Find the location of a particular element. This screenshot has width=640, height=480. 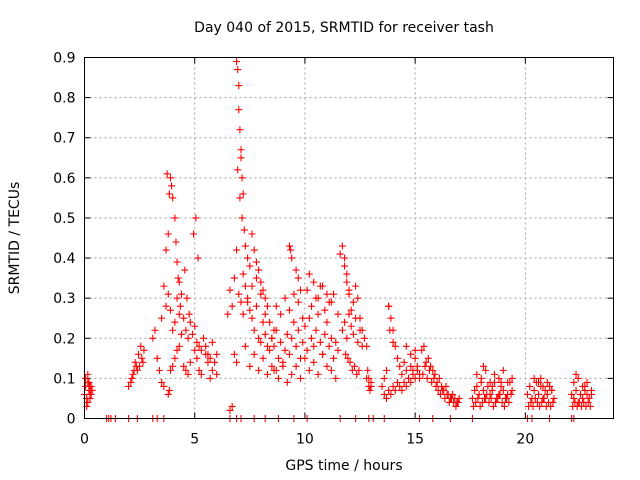

x-tick-label: 10 is located at coordinates (305, 440).